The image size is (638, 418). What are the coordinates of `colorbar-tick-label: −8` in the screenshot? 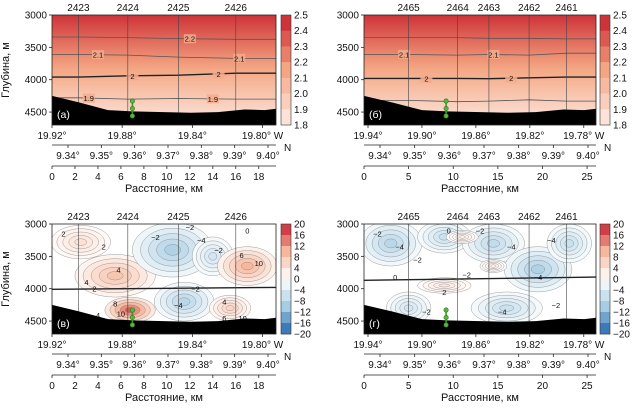 It's located at (300, 302).